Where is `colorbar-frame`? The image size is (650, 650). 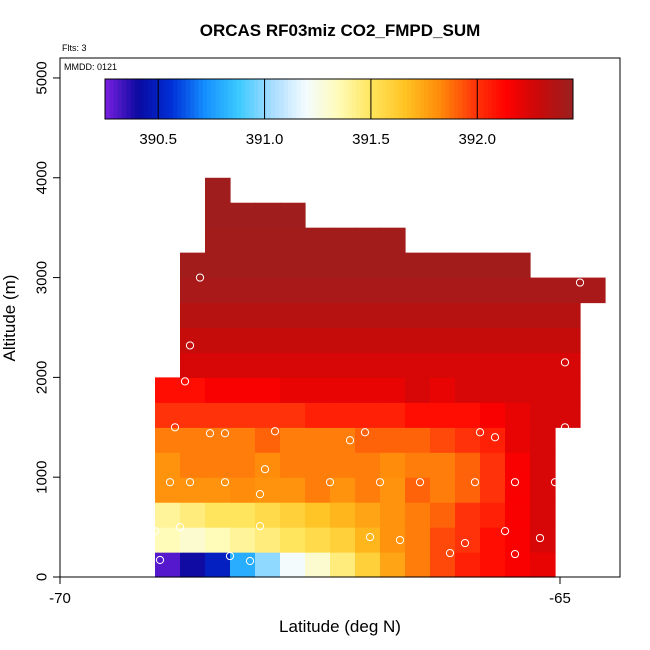 colorbar-frame is located at coordinates (339, 99).